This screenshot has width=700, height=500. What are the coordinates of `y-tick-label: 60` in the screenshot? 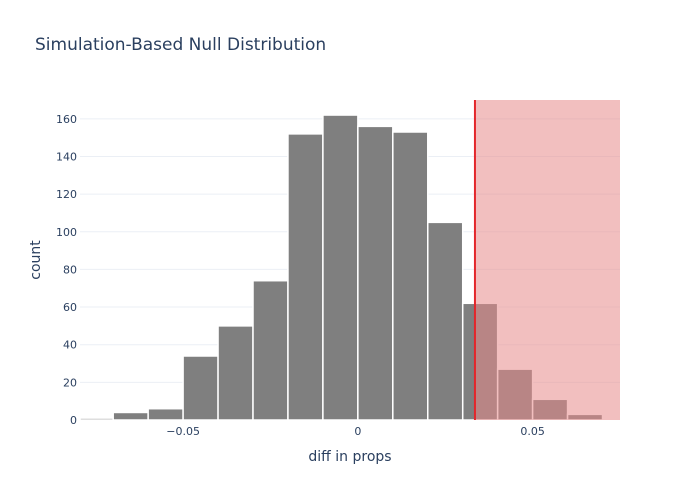 It's located at (70, 307).